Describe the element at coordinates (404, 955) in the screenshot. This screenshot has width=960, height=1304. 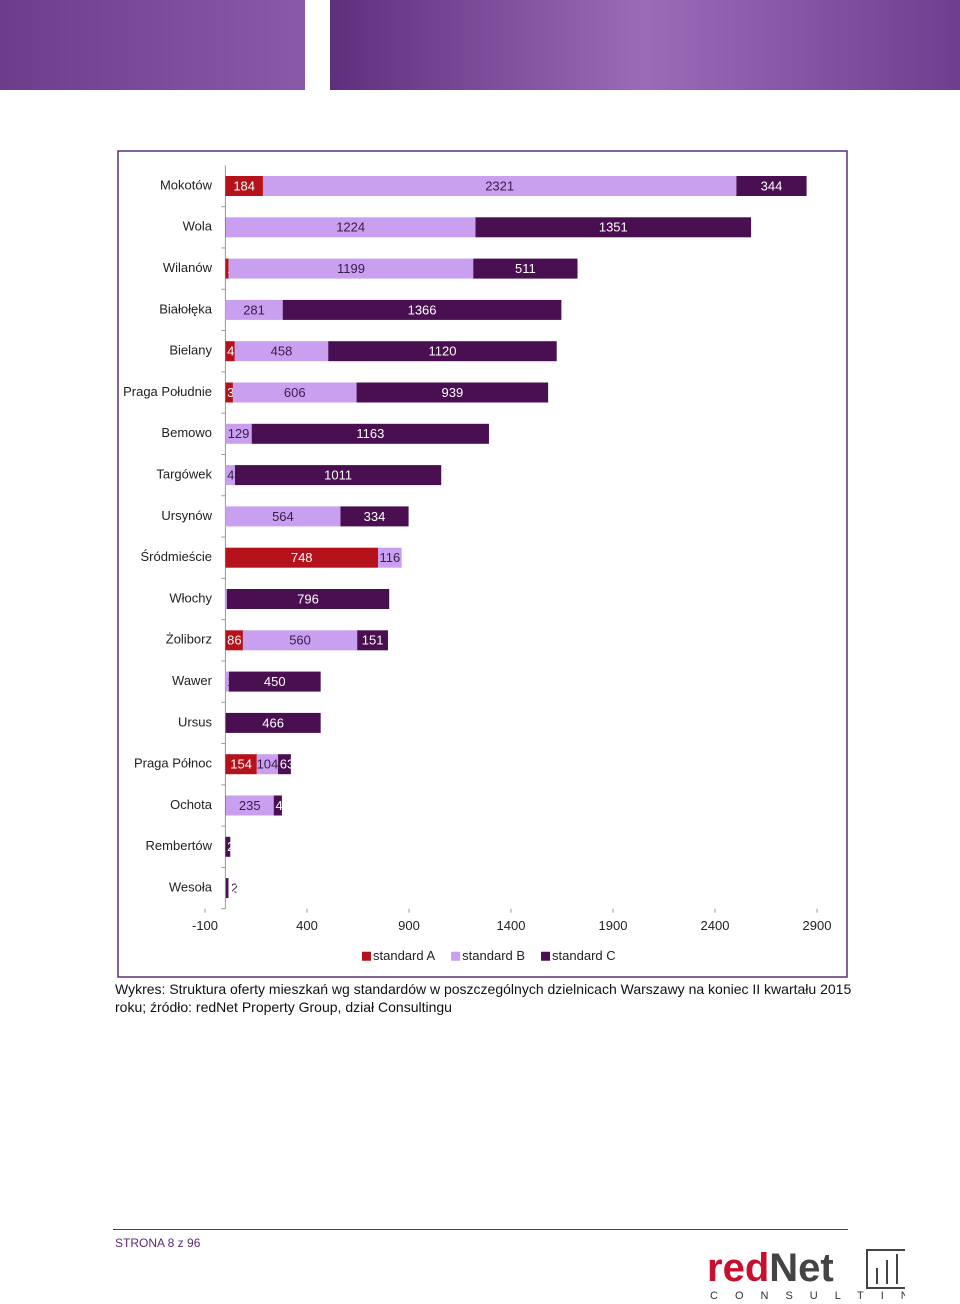
I see `legend-label: standard A` at that location.